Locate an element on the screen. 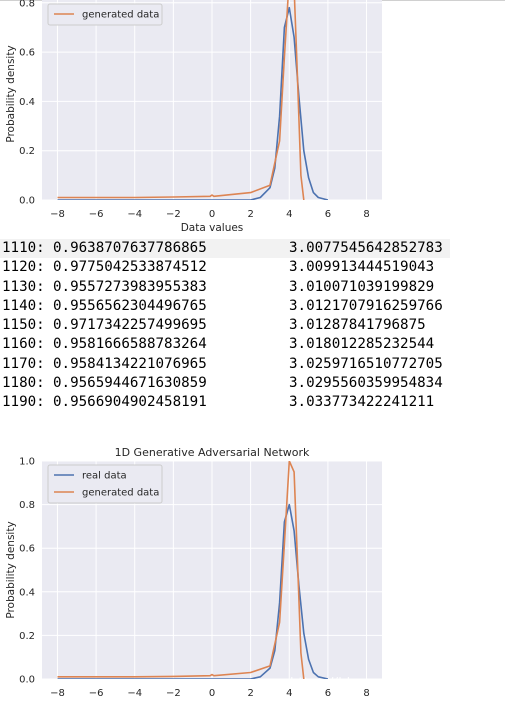 The width and height of the screenshot is (505, 703). log-step: 1140: is located at coordinates (23, 305).